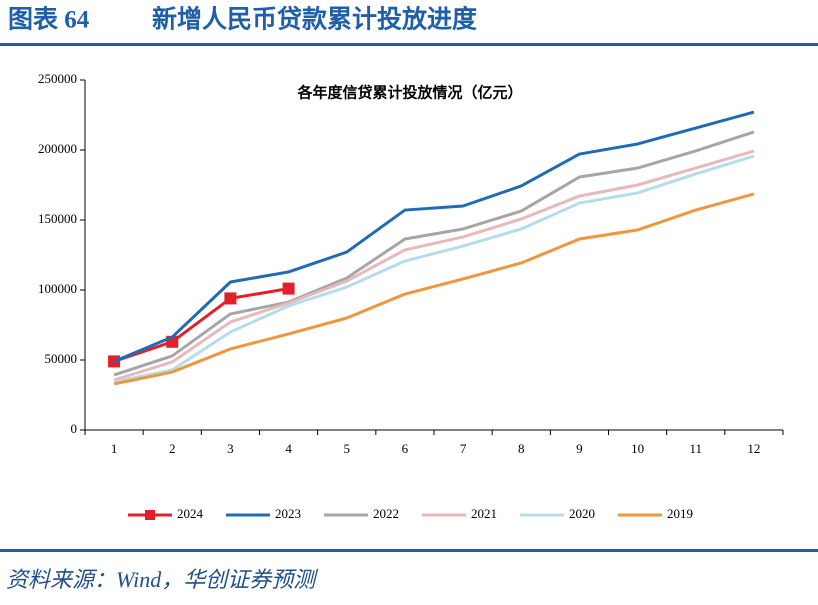 This screenshot has width=818, height=605. I want to click on x-tick-label: 12, so click(753, 448).